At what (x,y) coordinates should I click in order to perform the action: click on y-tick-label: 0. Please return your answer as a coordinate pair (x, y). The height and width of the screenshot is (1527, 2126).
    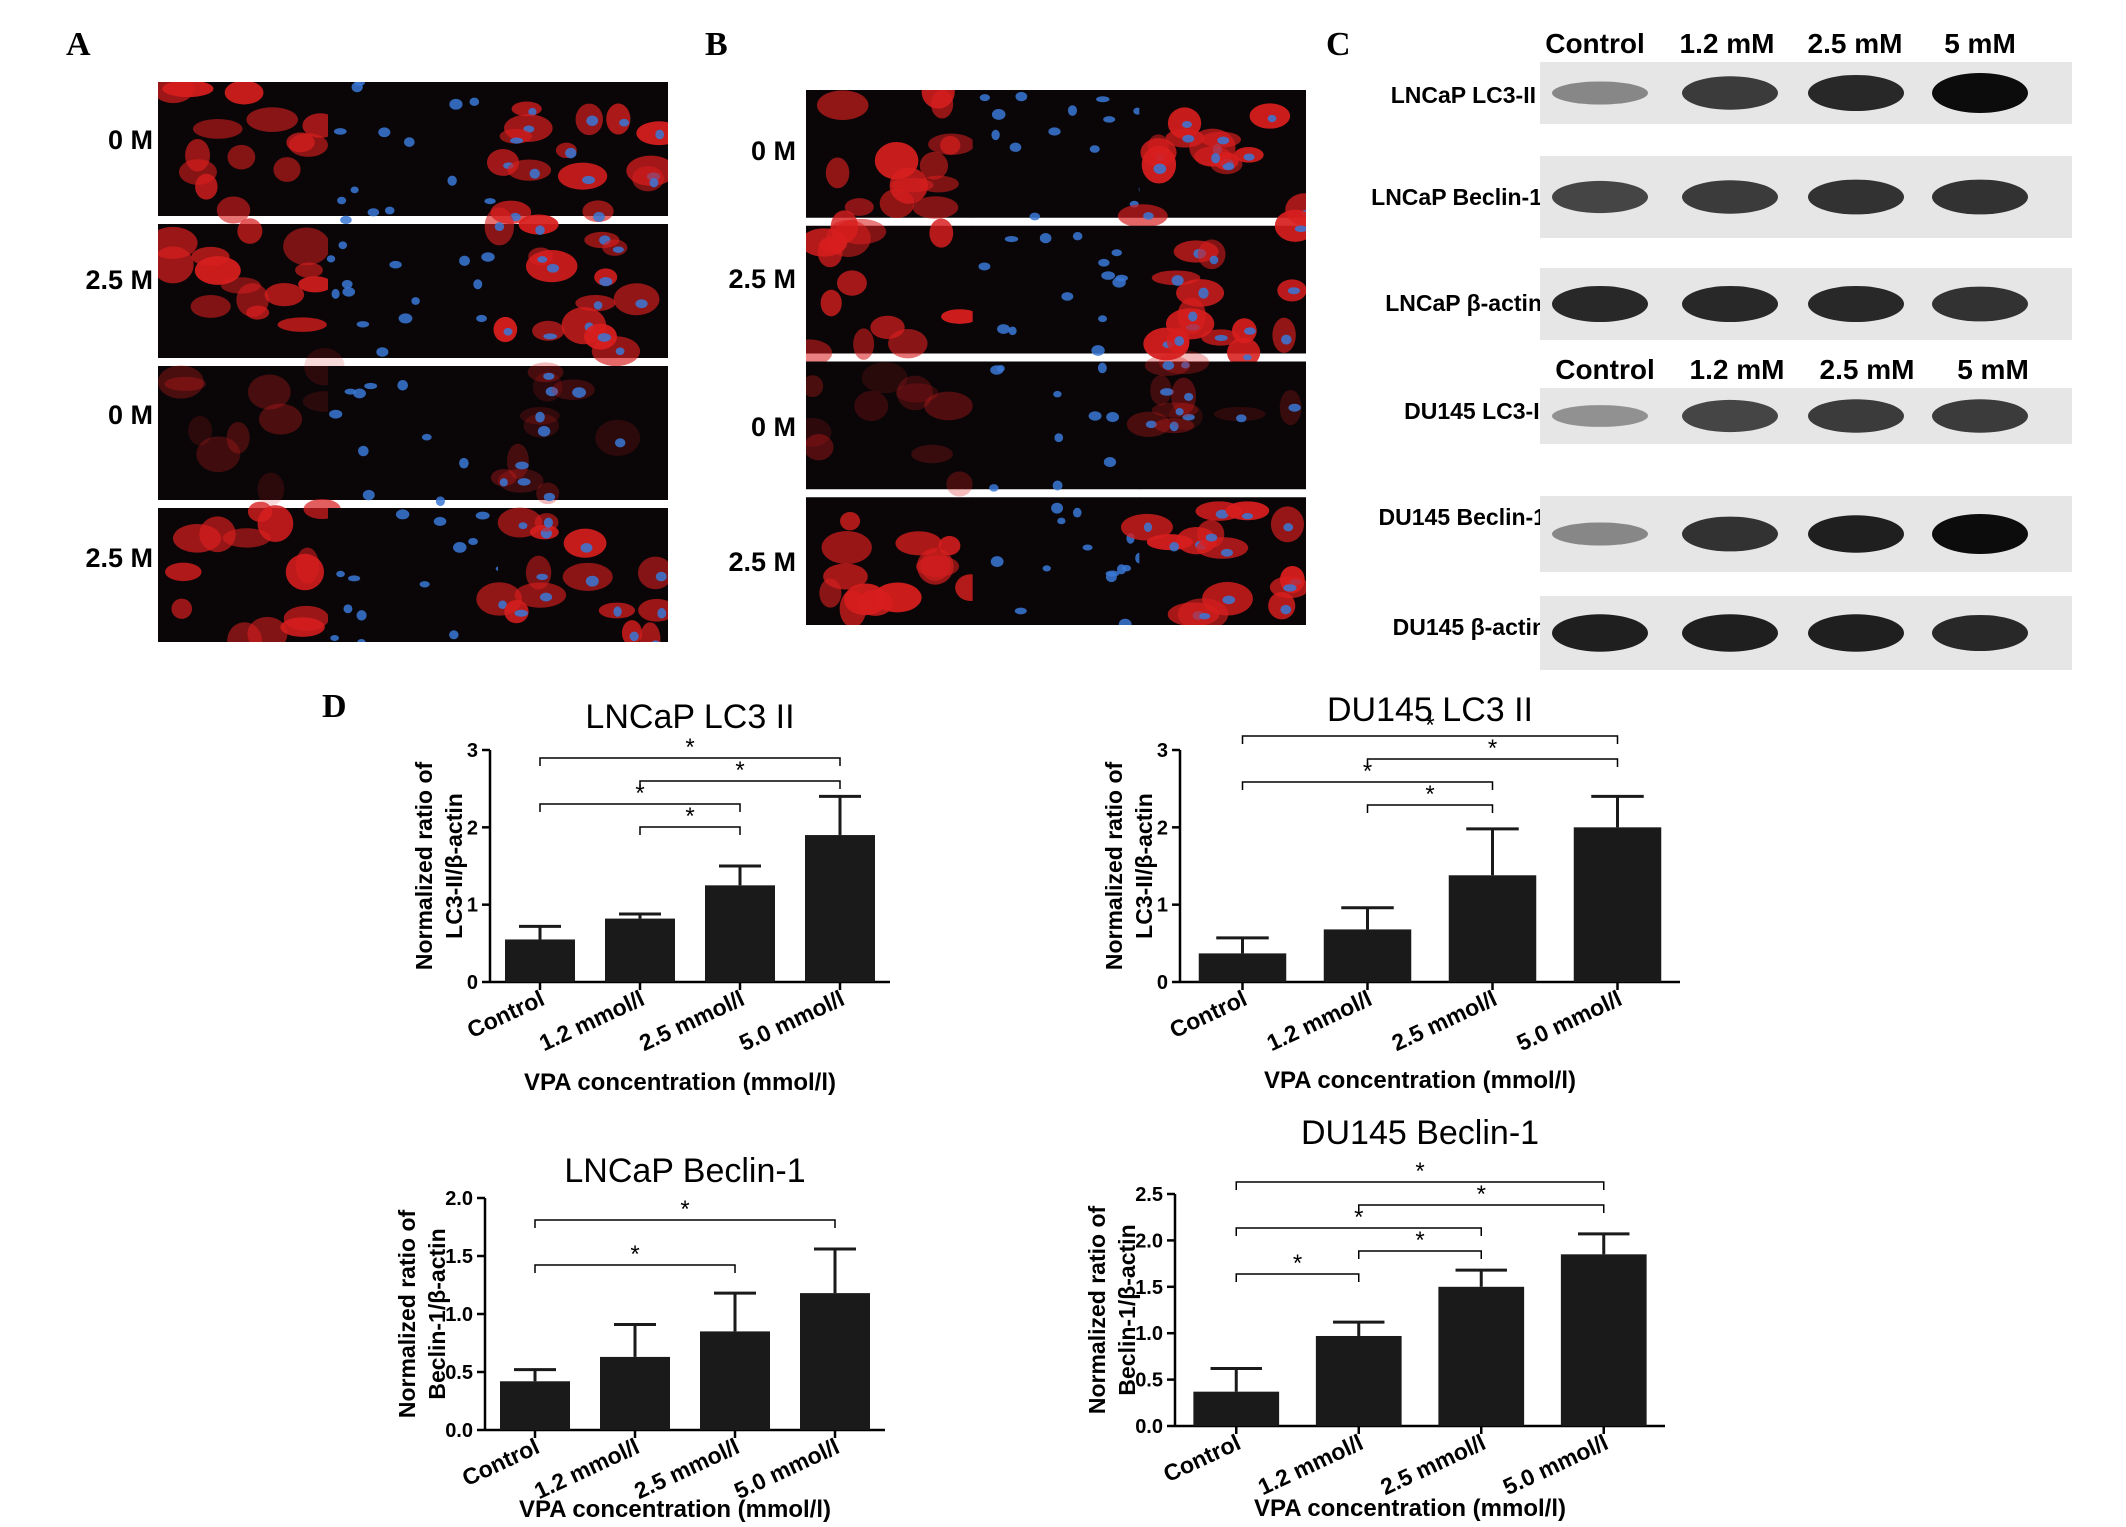
    Looking at the image, I should click on (472, 983).